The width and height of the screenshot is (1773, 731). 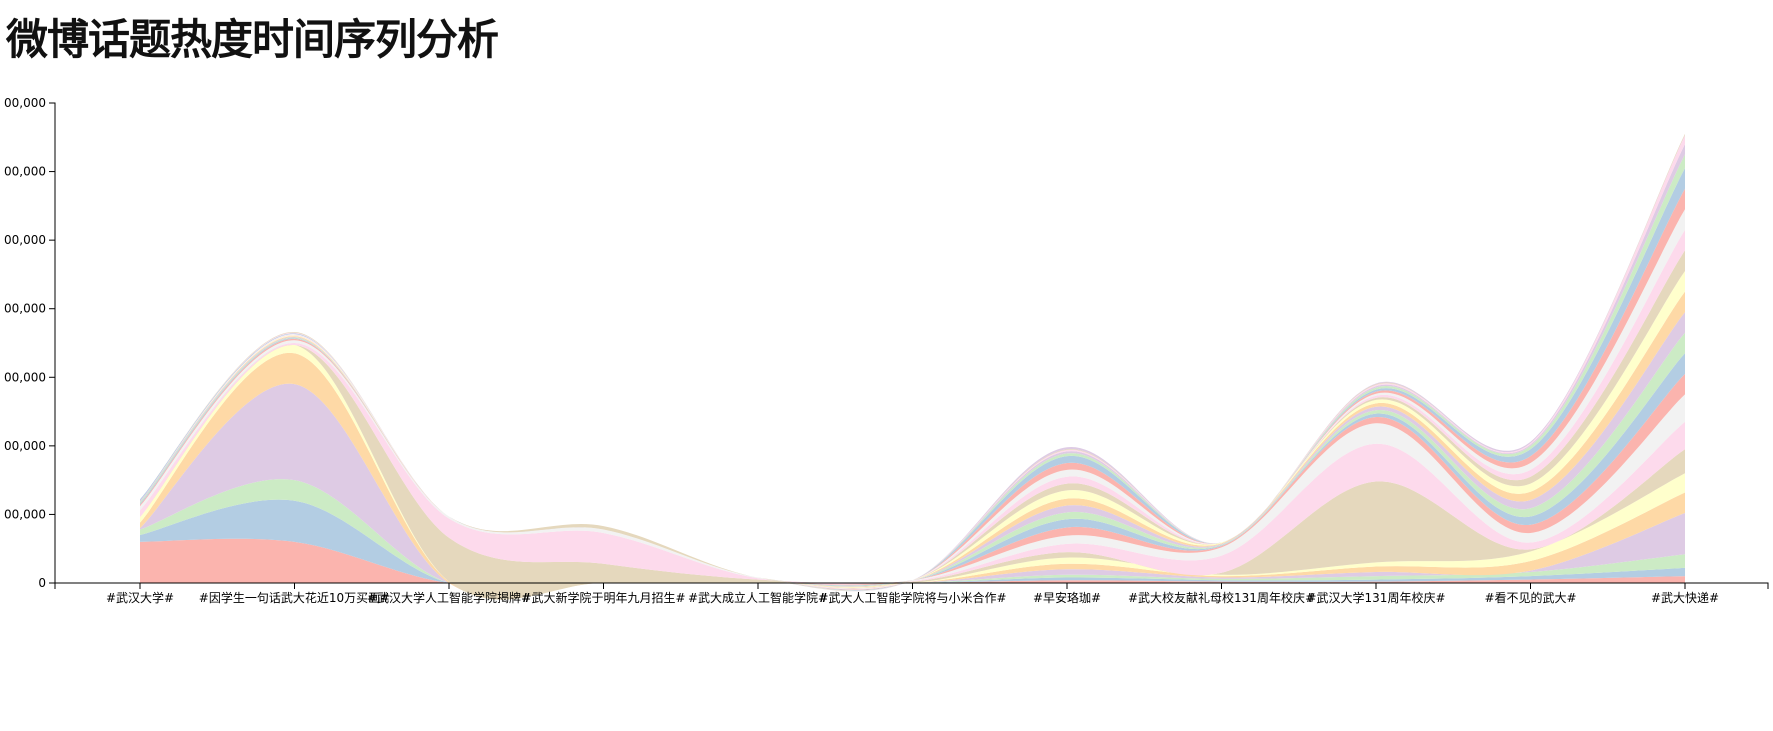 I want to click on x-tick-label: #因学生一句话武大花近10万买画#, so click(x=294, y=597).